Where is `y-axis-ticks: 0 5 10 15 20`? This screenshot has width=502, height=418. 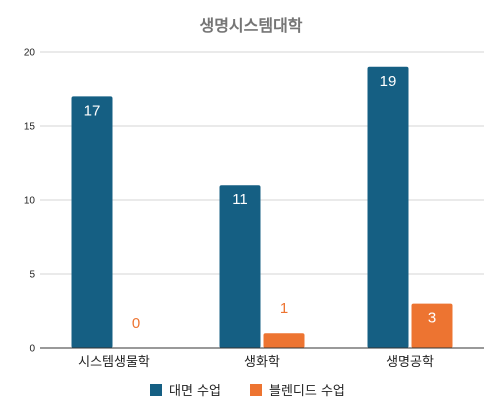 y-axis-ticks: 0 5 10 15 20 is located at coordinates (30, 201).